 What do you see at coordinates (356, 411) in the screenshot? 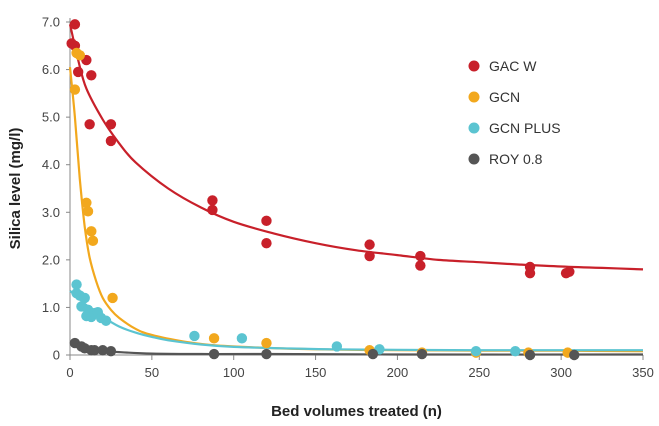
I see `x-axis-title: Bed volumes treated (n)` at bounding box center [356, 411].